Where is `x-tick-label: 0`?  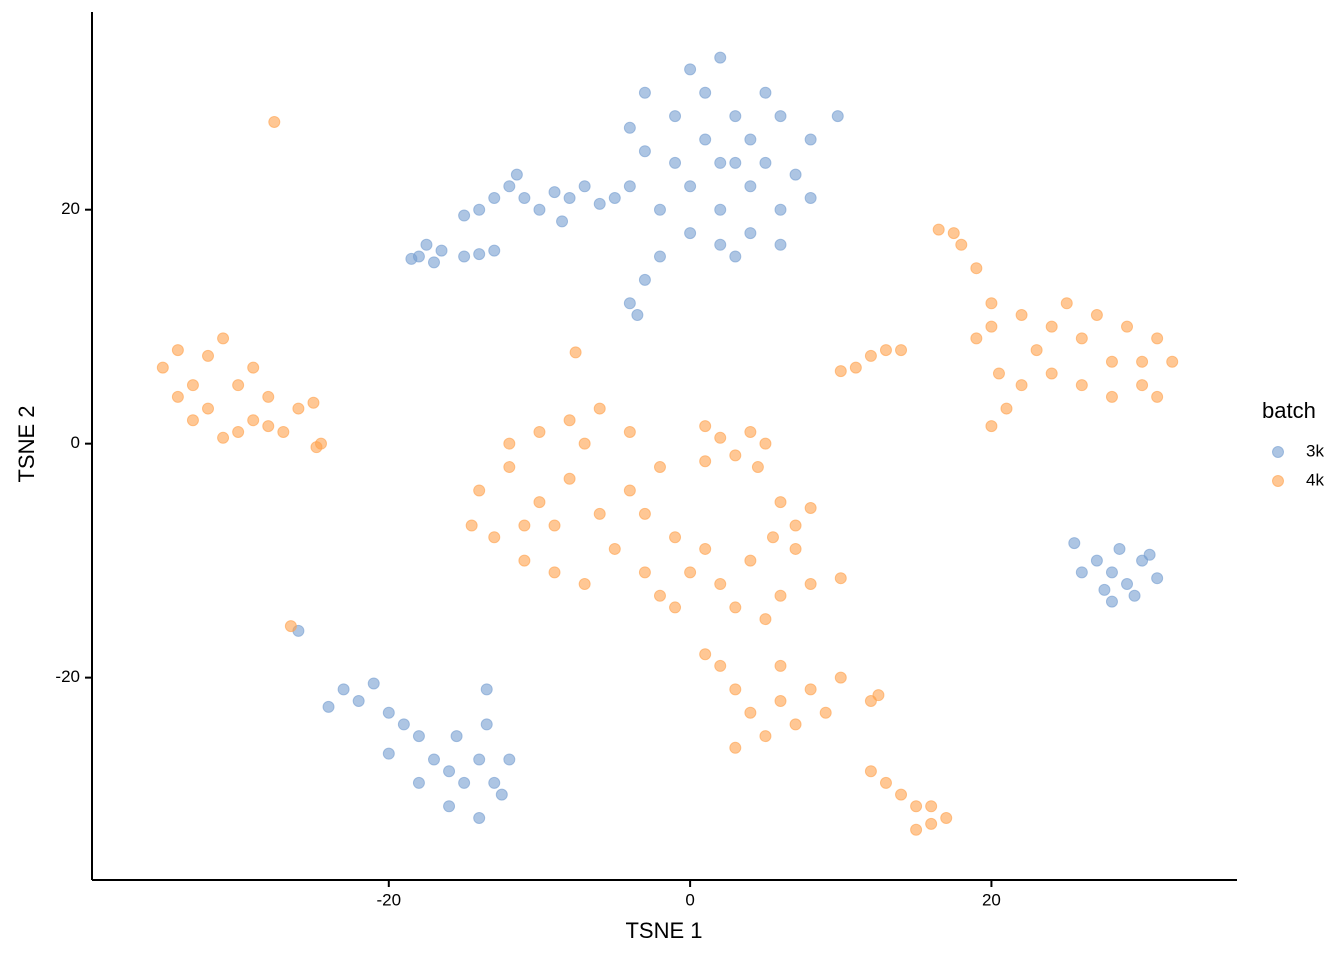 x-tick-label: 0 is located at coordinates (689, 899).